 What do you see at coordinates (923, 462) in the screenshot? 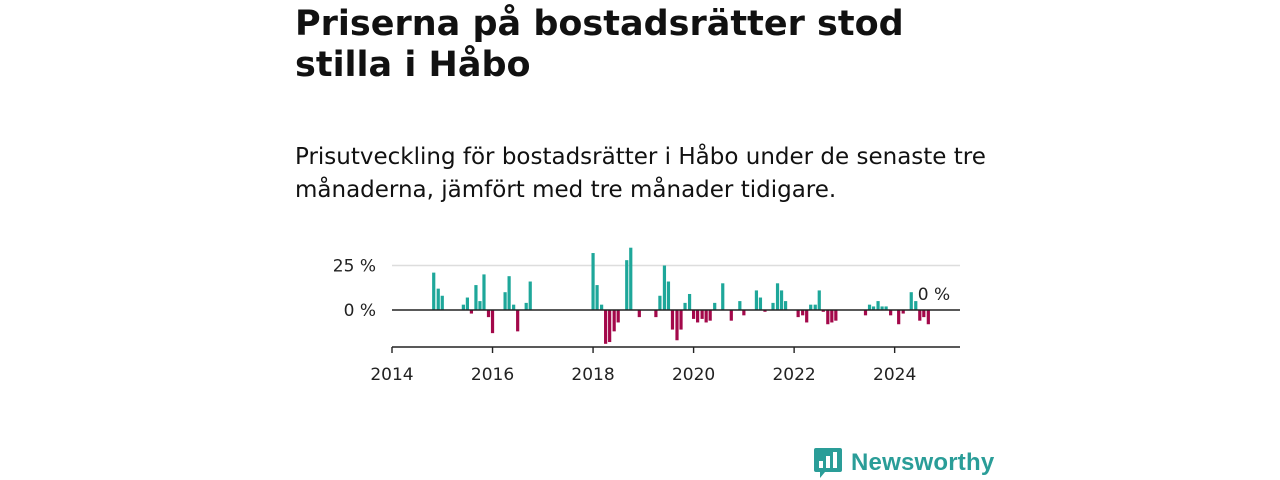
I see `newsworthy-logo-text: Newsworthy` at bounding box center [923, 462].